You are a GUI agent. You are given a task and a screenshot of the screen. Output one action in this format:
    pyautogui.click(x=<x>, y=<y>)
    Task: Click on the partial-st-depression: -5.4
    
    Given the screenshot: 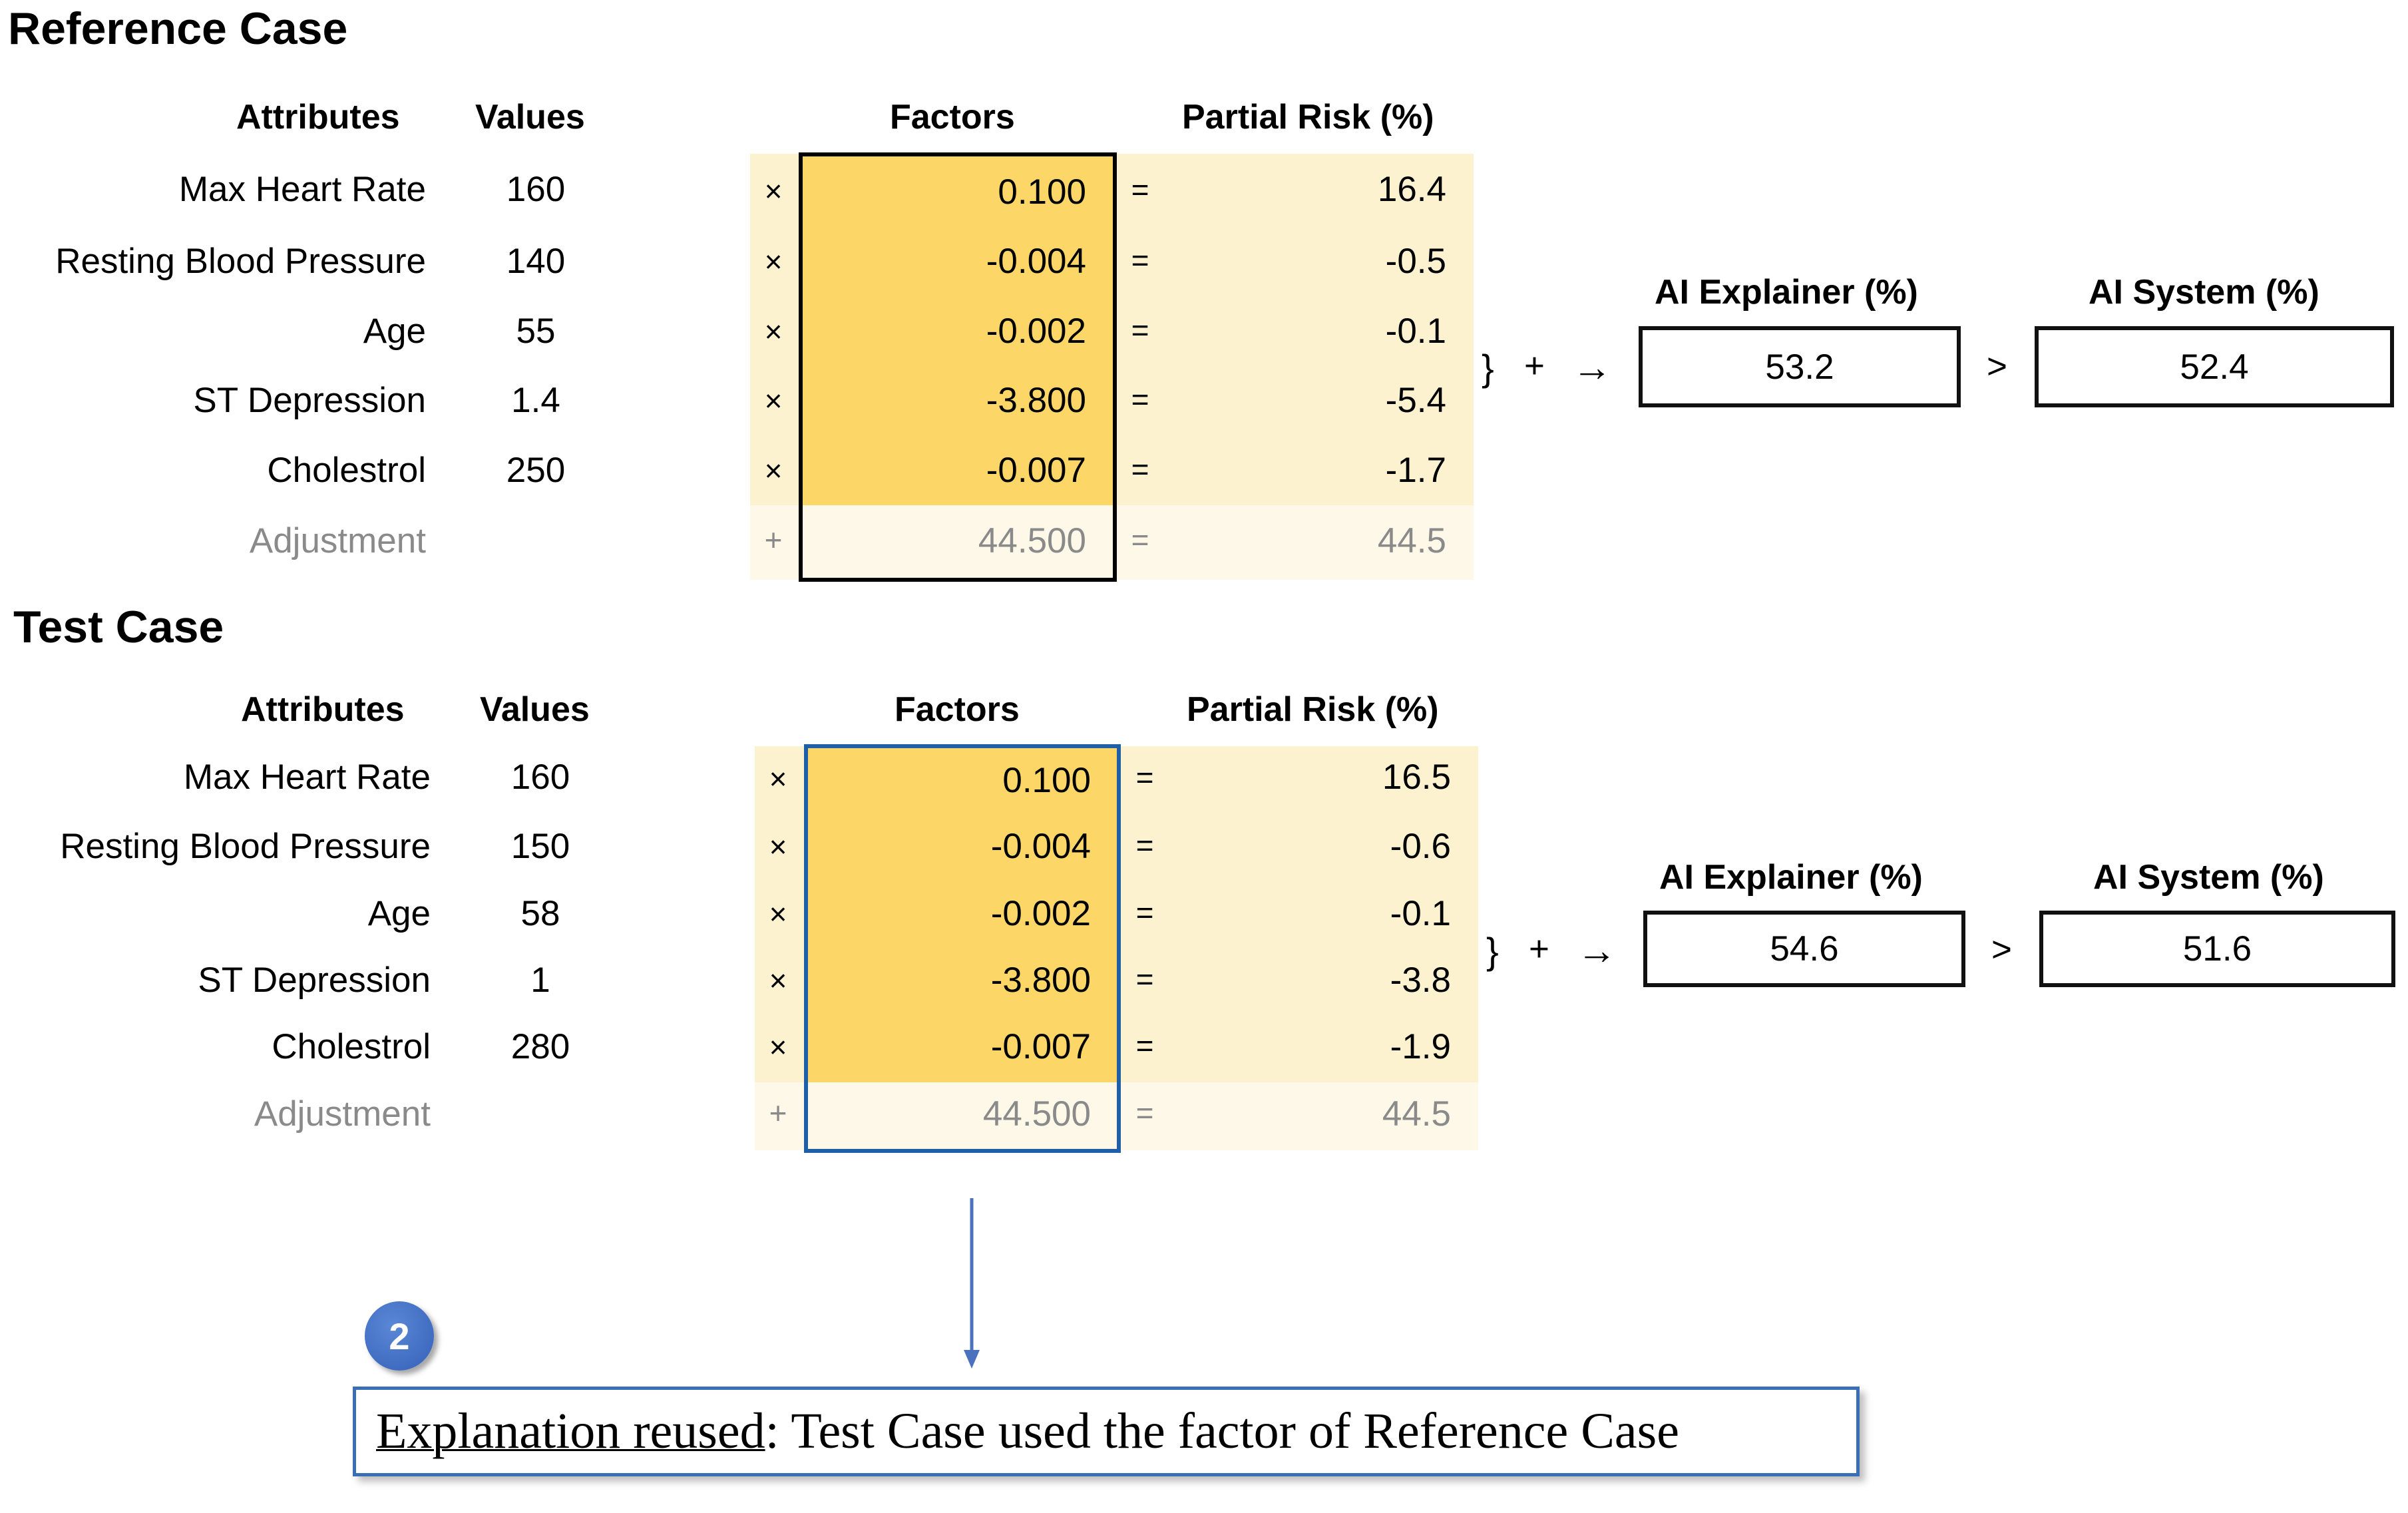 What is the action you would take?
    pyautogui.click(x=1415, y=400)
    